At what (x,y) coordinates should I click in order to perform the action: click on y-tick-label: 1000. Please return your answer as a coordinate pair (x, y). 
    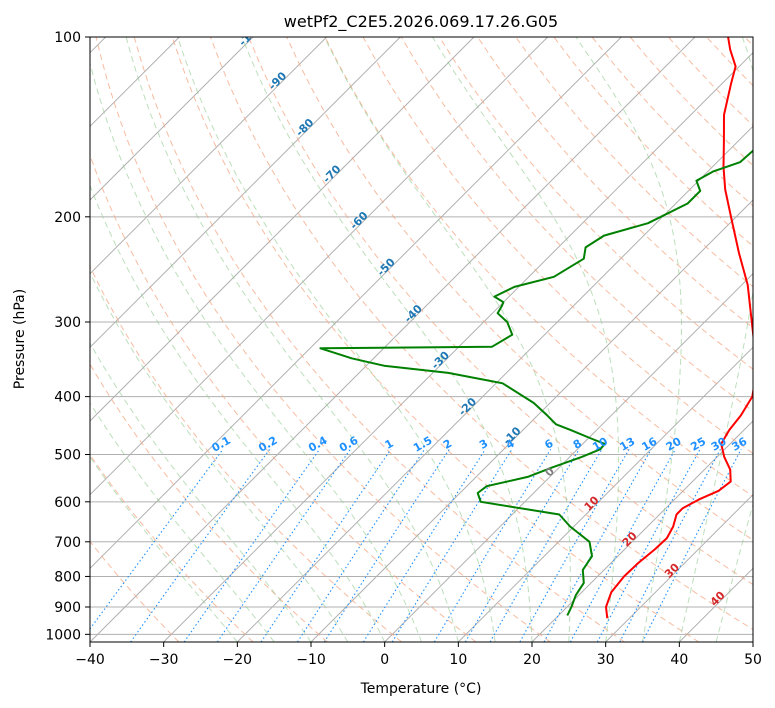
    Looking at the image, I should click on (63, 635).